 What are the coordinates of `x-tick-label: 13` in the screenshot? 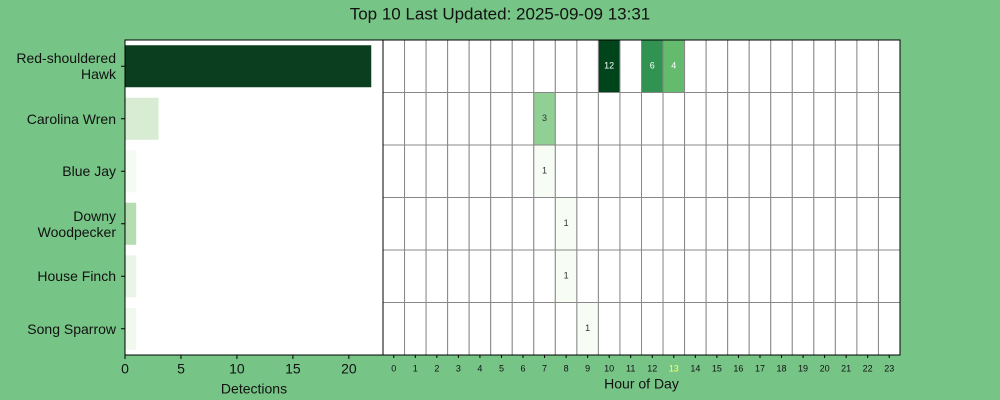 It's located at (674, 368).